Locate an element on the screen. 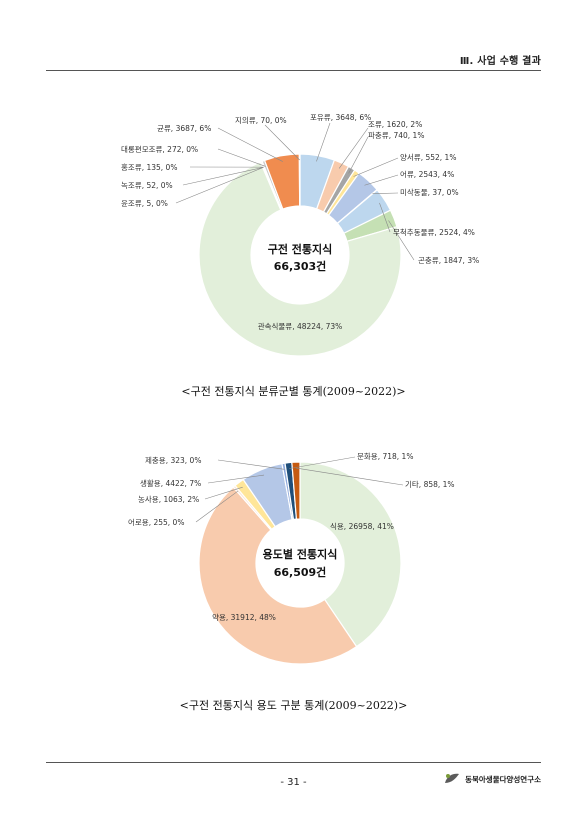 This screenshot has width=587, height=830. taxonomy-leader-lines is located at coordinates (295, 191).